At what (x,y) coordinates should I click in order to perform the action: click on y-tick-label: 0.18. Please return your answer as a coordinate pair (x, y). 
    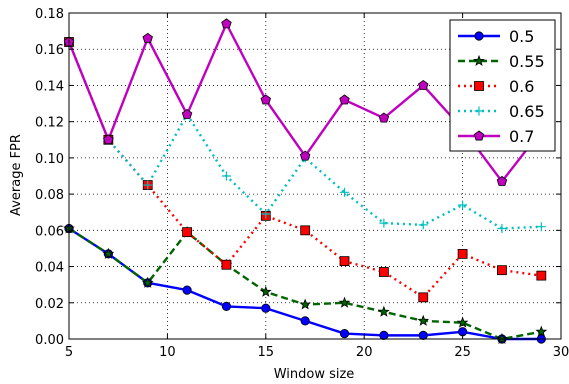
    Looking at the image, I should click on (49, 14).